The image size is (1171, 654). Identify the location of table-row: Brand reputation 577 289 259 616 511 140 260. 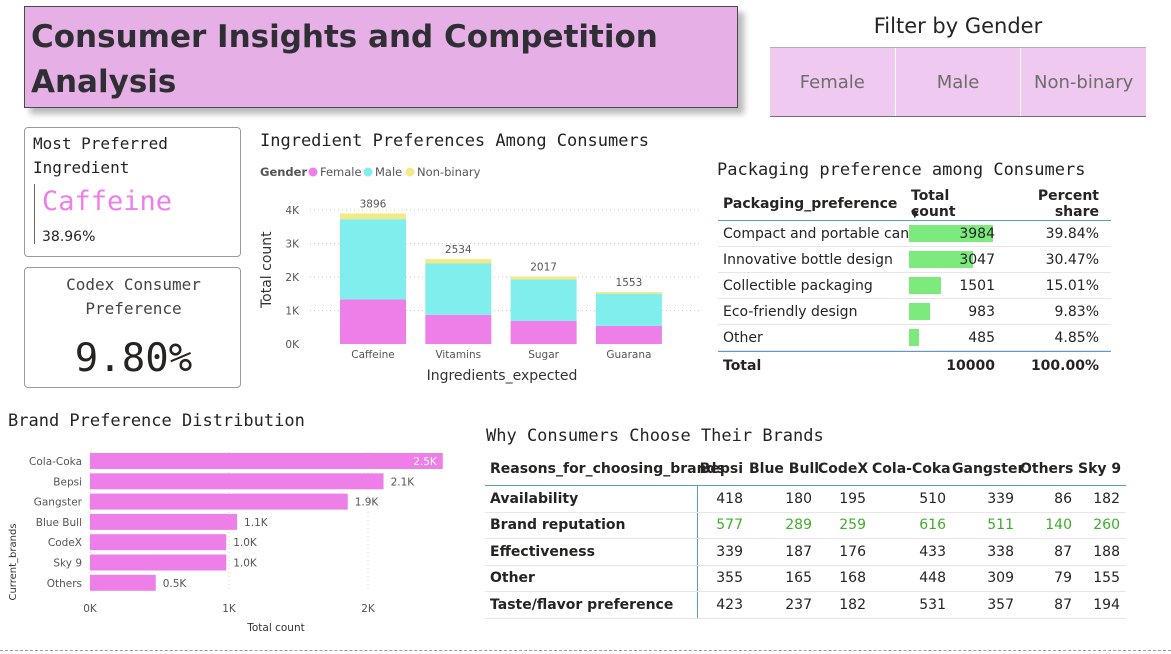
(805, 525).